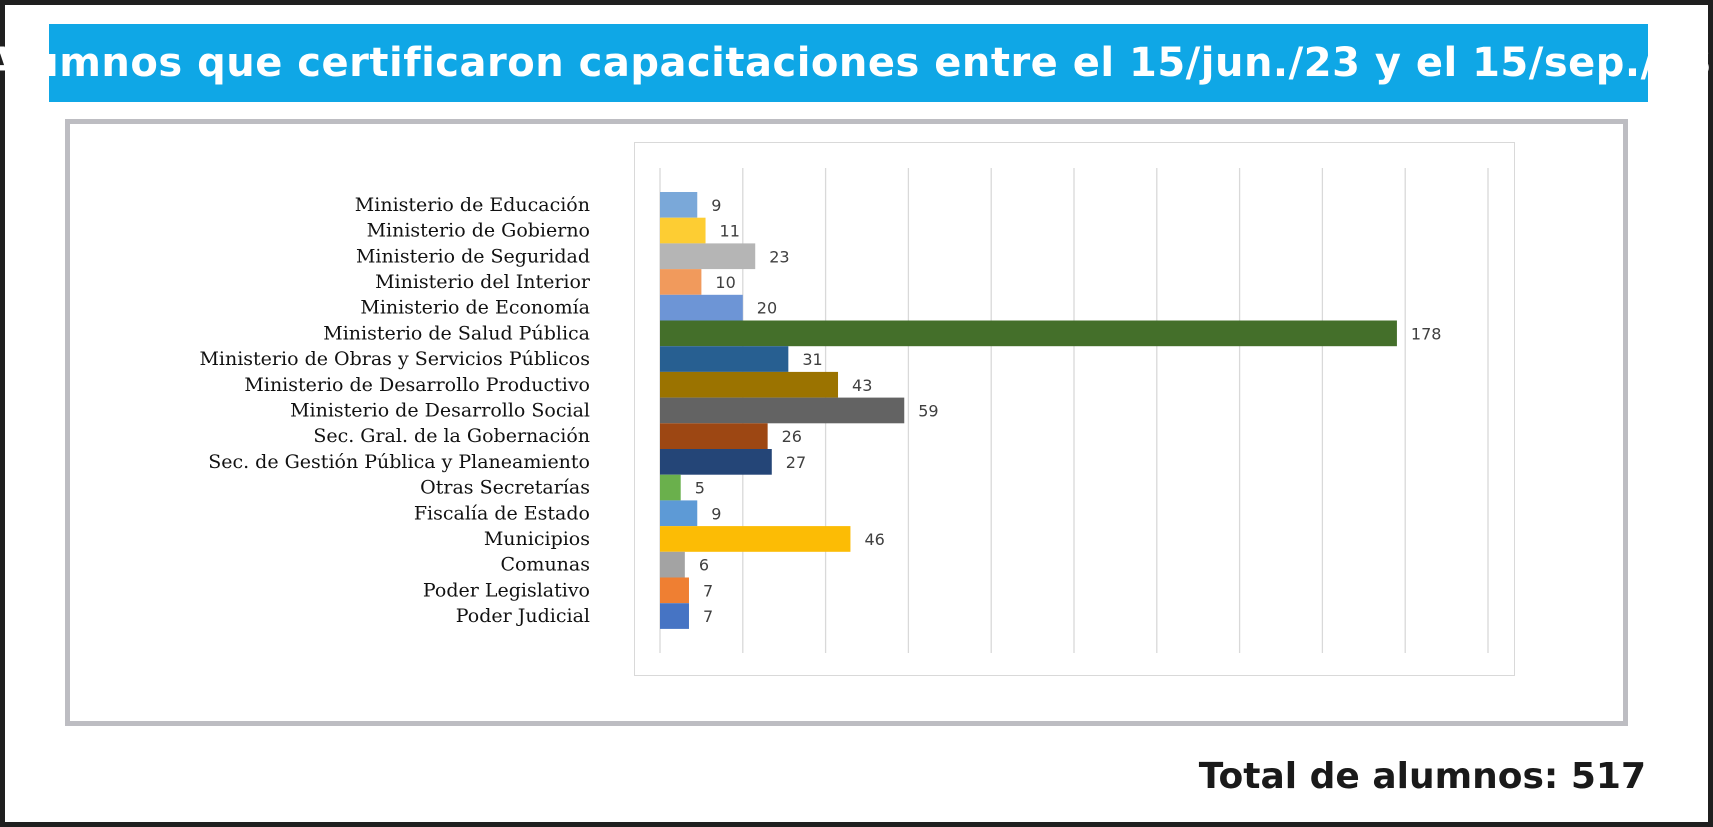  Describe the element at coordinates (473, 256) in the screenshot. I see `category-label: Ministerio de Seguridad` at that location.